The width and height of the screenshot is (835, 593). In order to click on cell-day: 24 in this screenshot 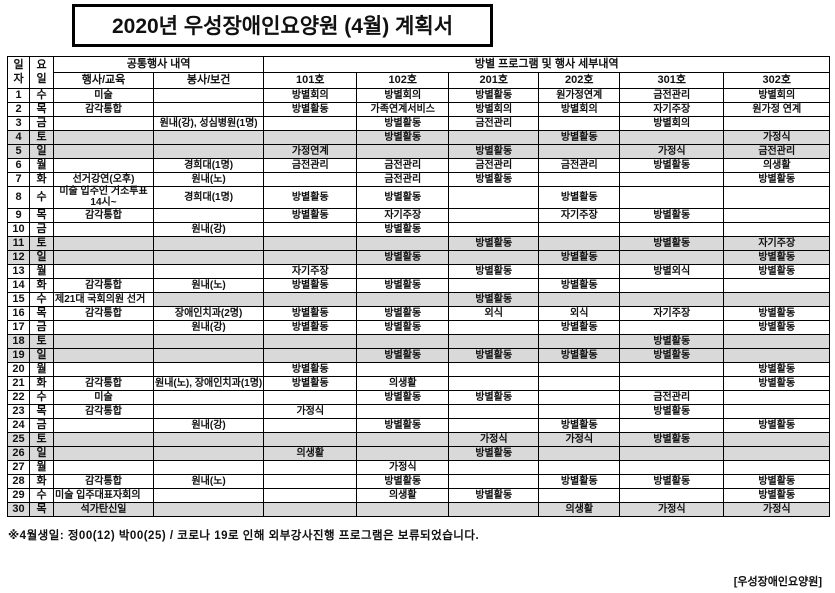, I will do `click(18, 425)`.